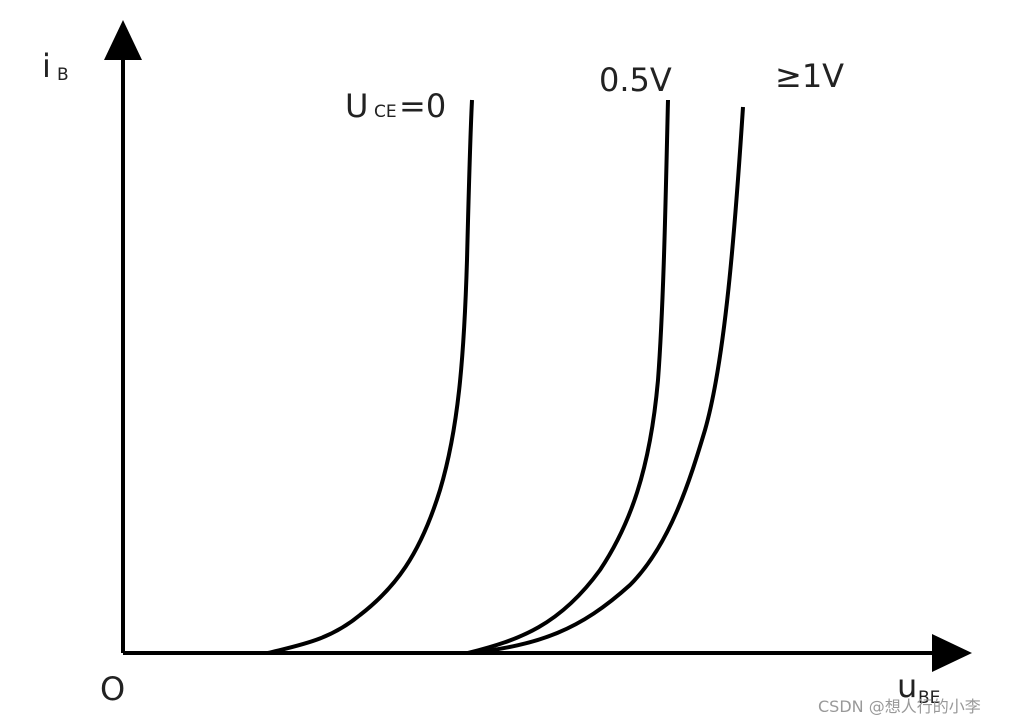 The width and height of the screenshot is (1013, 724). Describe the element at coordinates (46, 66) in the screenshot. I see `y-label: i` at that location.